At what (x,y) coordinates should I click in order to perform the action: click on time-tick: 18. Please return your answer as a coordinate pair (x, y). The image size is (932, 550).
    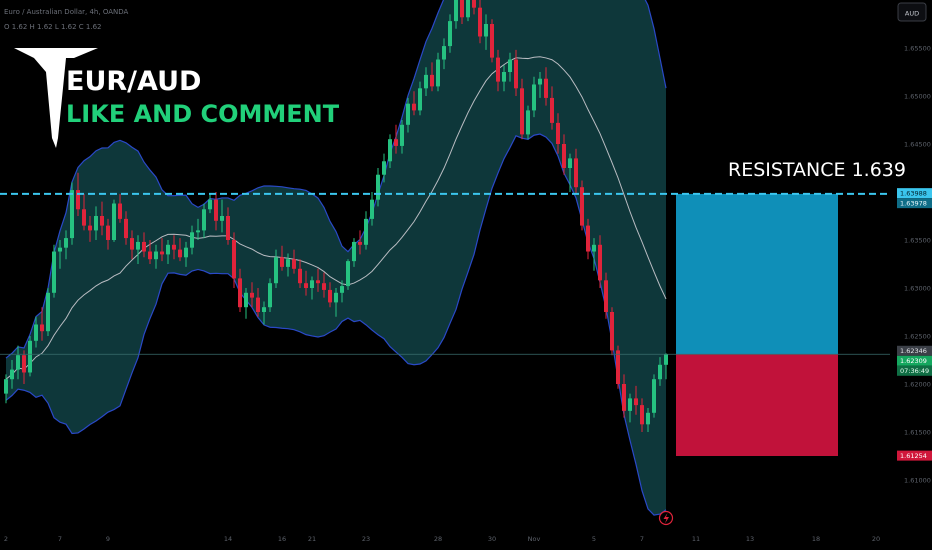
    Looking at the image, I should click on (816, 539).